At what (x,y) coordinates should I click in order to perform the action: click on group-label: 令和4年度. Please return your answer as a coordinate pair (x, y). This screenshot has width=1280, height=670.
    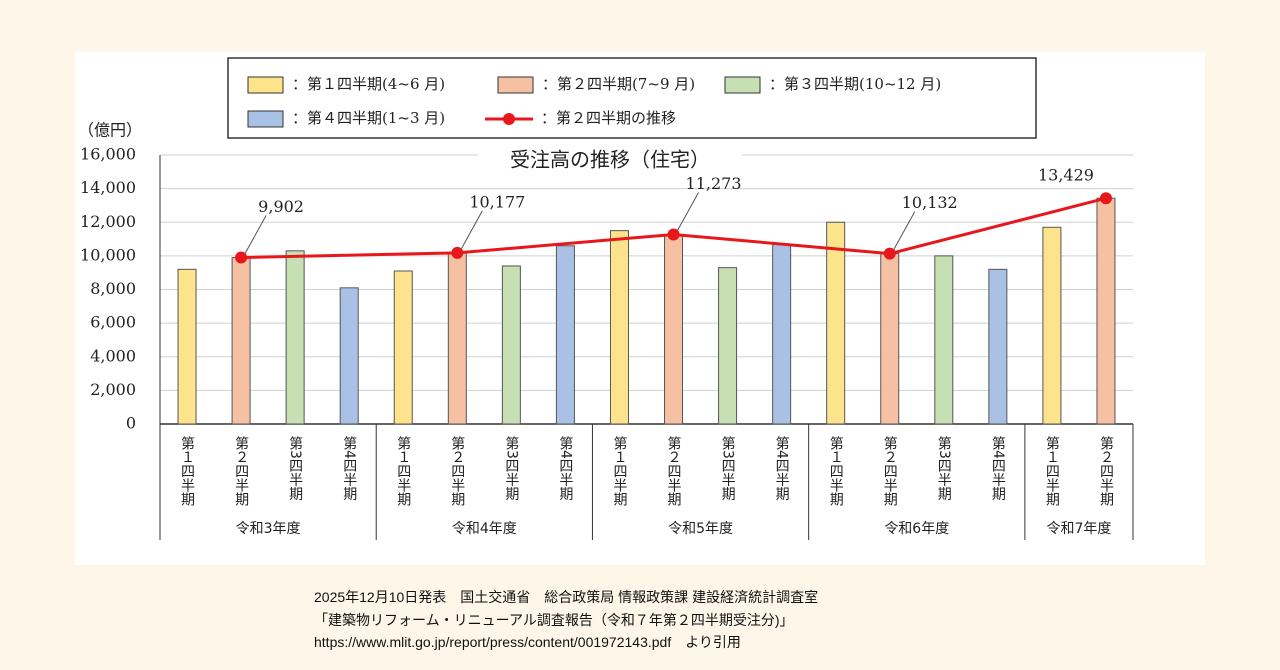
    Looking at the image, I should click on (484, 529).